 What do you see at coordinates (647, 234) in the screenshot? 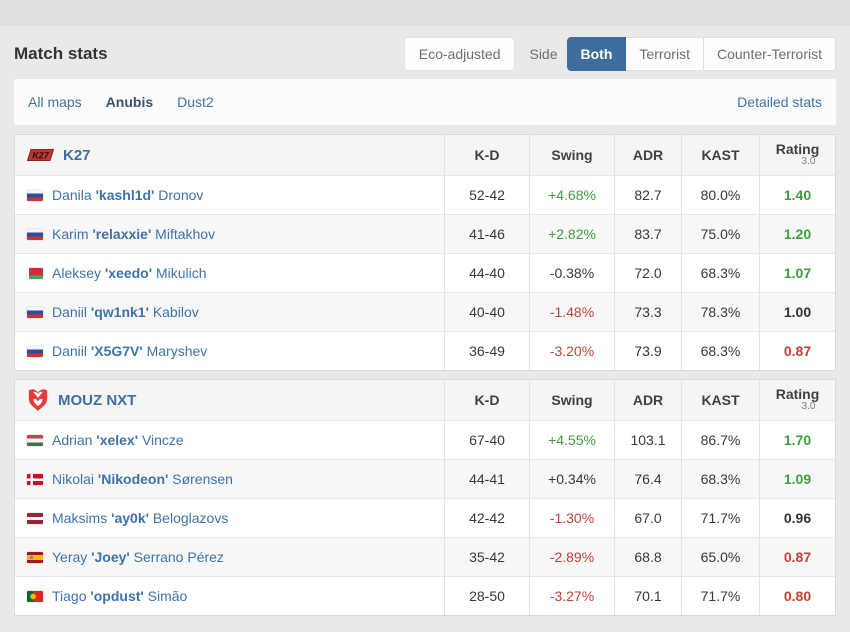
I see `adr-cell: 83.7` at bounding box center [647, 234].